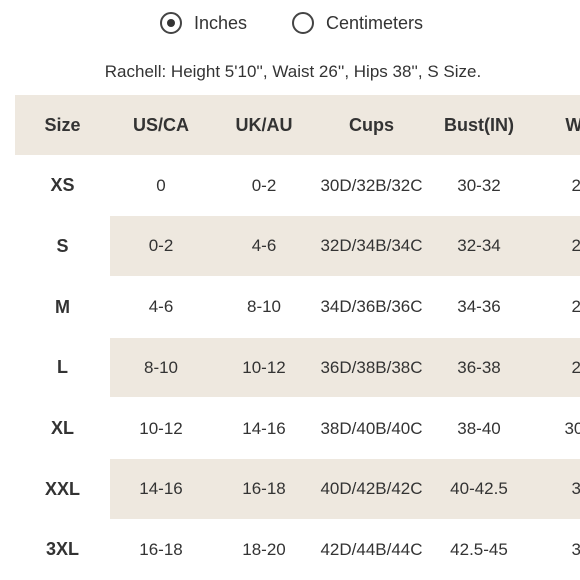 This screenshot has height=580, width=580. I want to click on table-cell: 33, so click(575, 489).